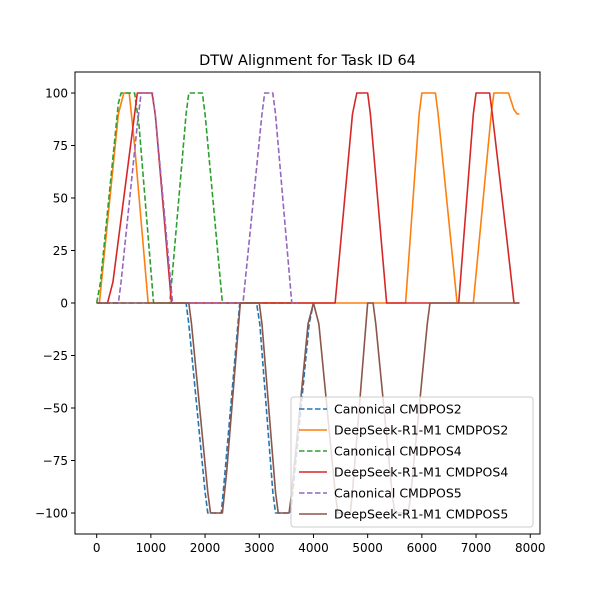  What do you see at coordinates (97, 548) in the screenshot?
I see `x-tick-label: 0` at bounding box center [97, 548].